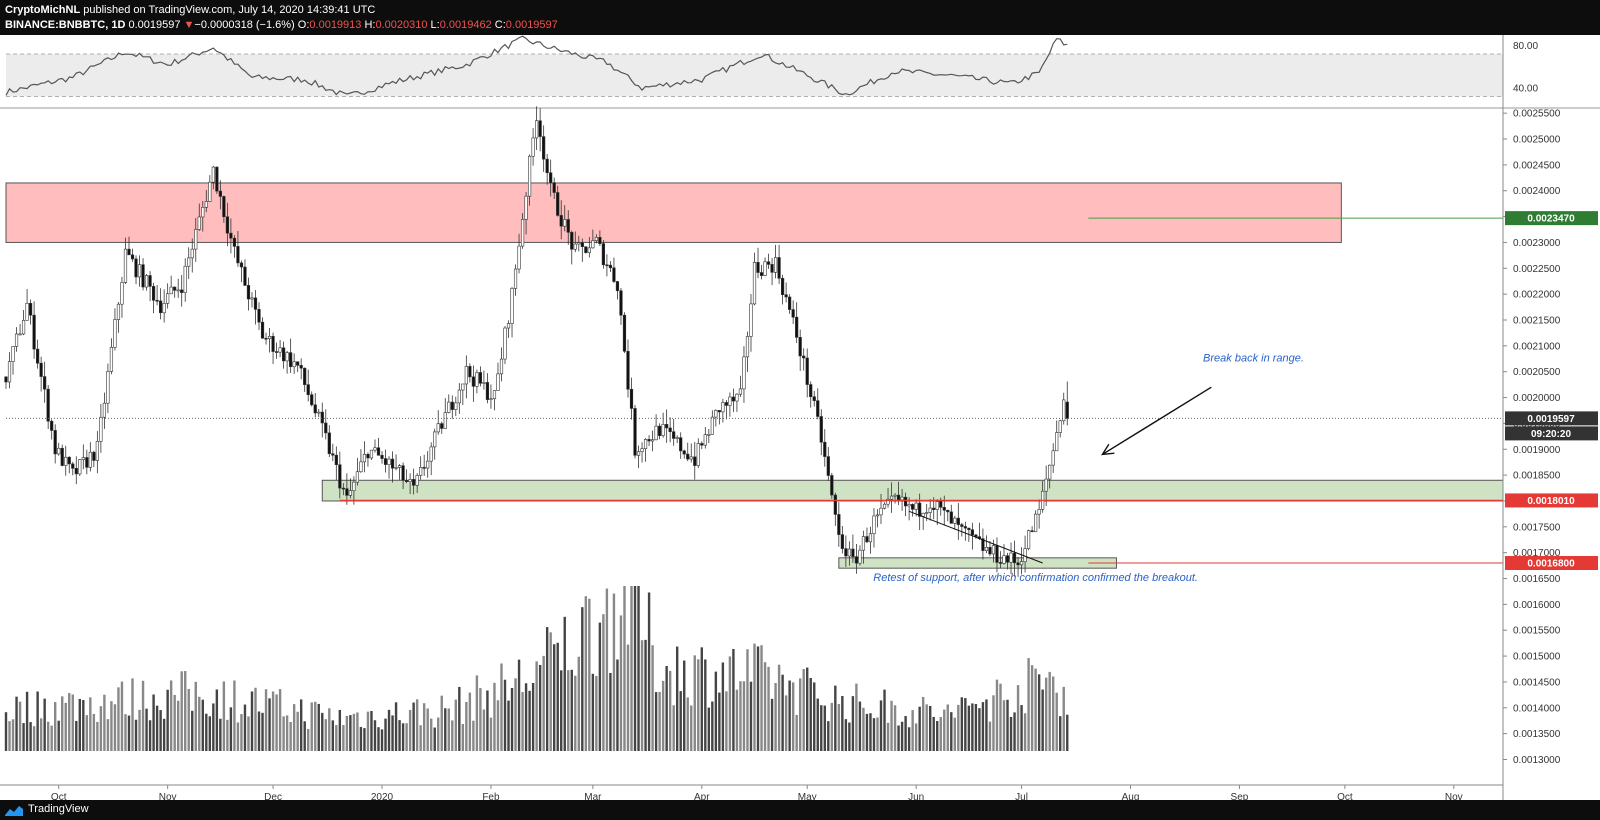 This screenshot has height=820, width=1600. I want to click on price-tick-label: 0.0015500, so click(1537, 631).